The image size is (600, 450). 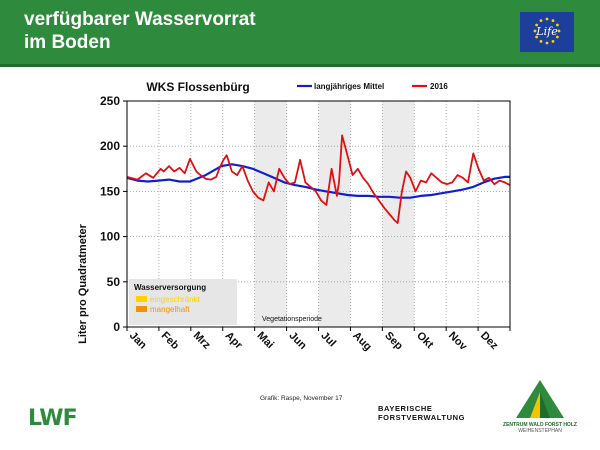 What do you see at coordinates (301, 398) in the screenshot?
I see `chart-credit: Grafik: Raspe, November 17` at bounding box center [301, 398].